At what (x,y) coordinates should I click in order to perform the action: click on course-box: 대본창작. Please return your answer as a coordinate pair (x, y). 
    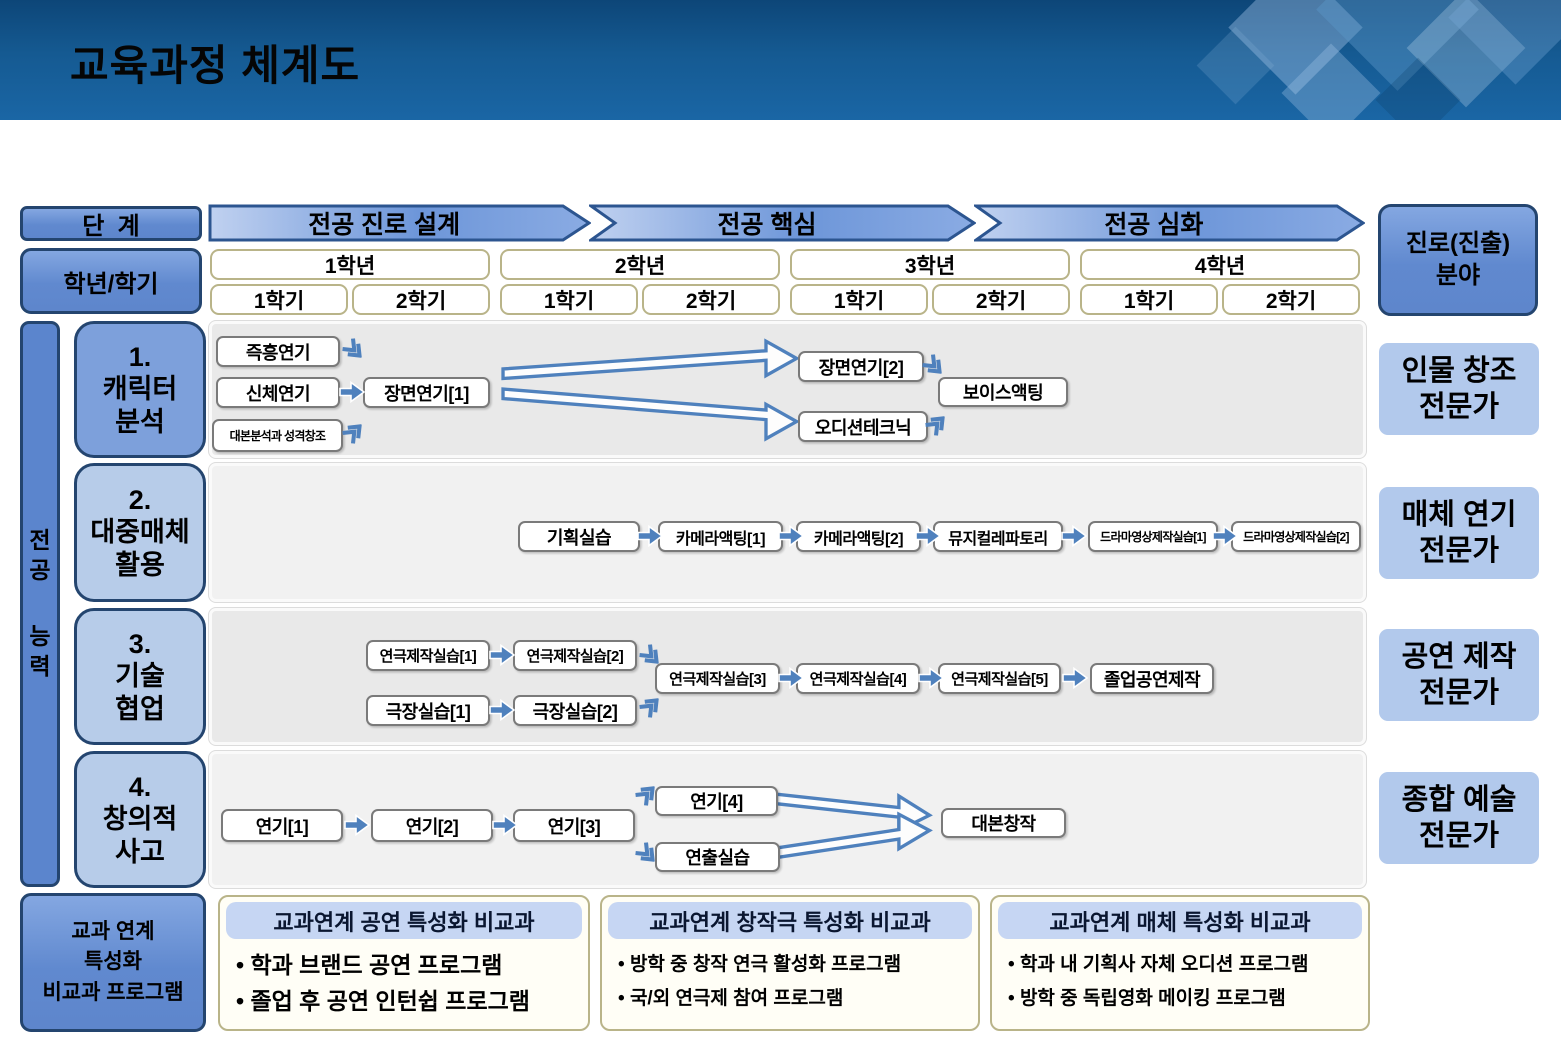
    Looking at the image, I should click on (1003, 823).